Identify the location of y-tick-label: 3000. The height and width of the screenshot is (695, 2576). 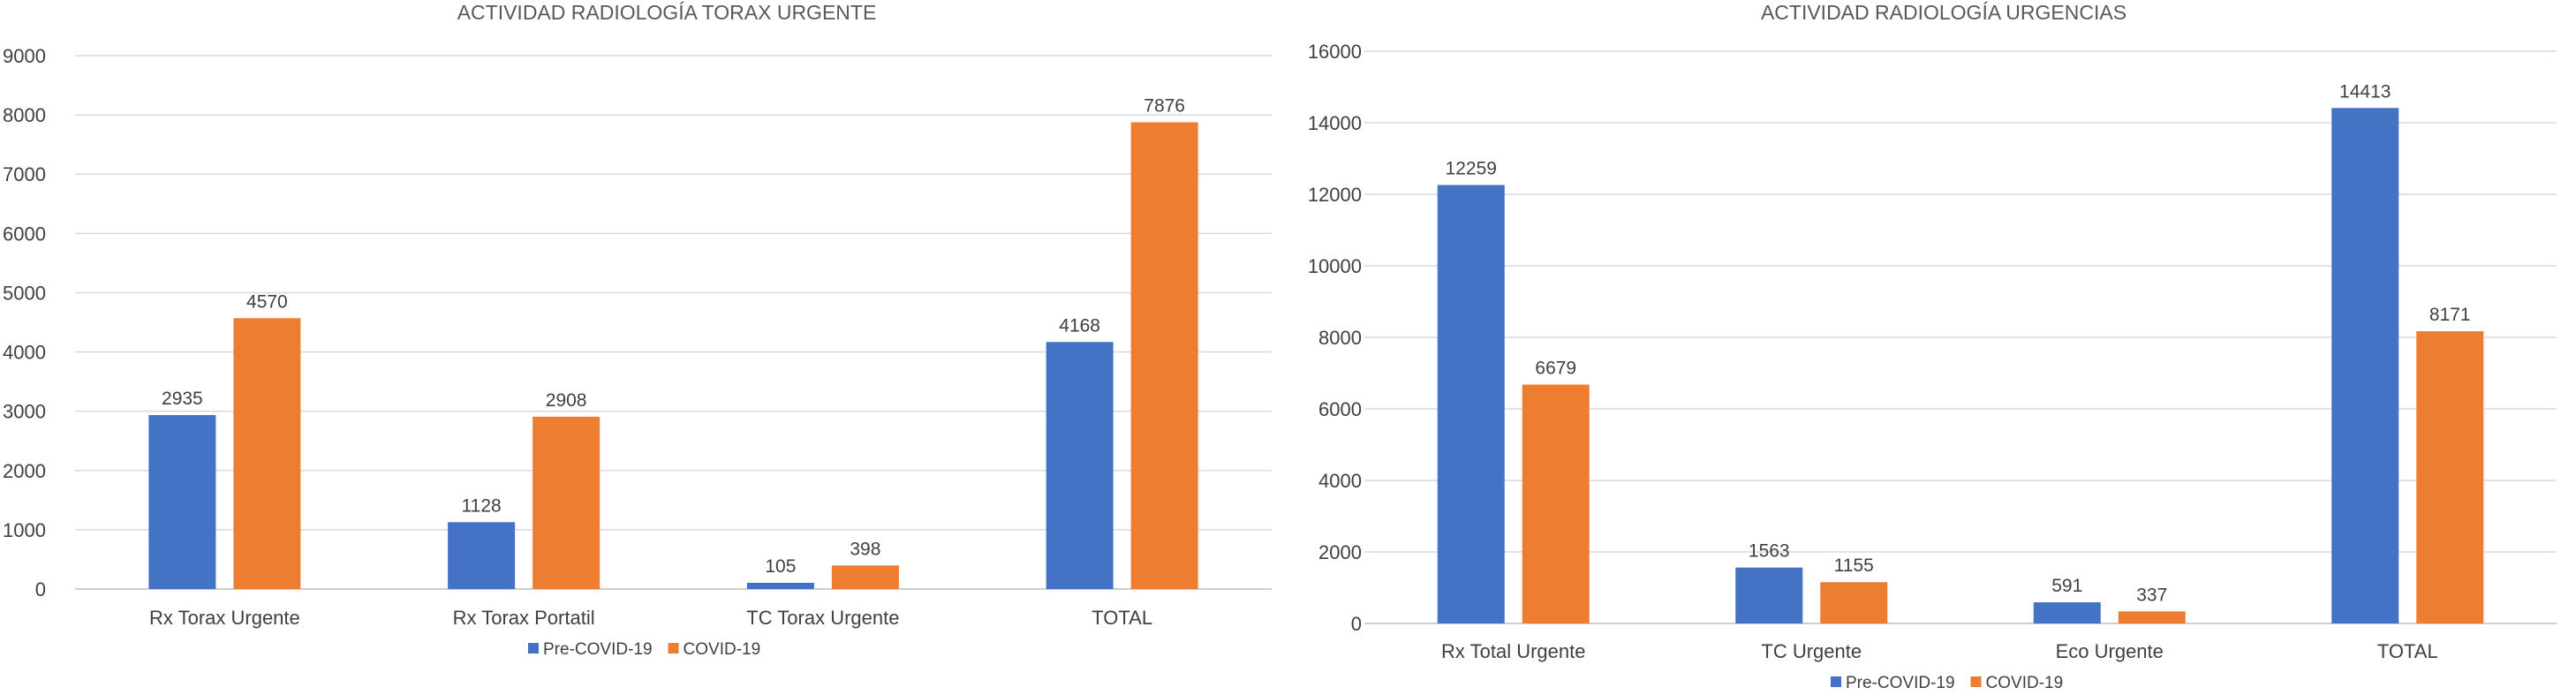
(24, 412).